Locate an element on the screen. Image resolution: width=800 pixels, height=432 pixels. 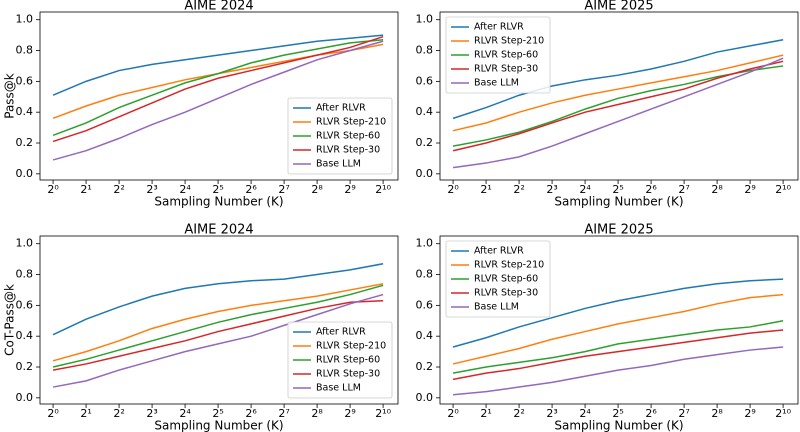
y-axis-label: CoT-Pass@k is located at coordinates (10, 320).